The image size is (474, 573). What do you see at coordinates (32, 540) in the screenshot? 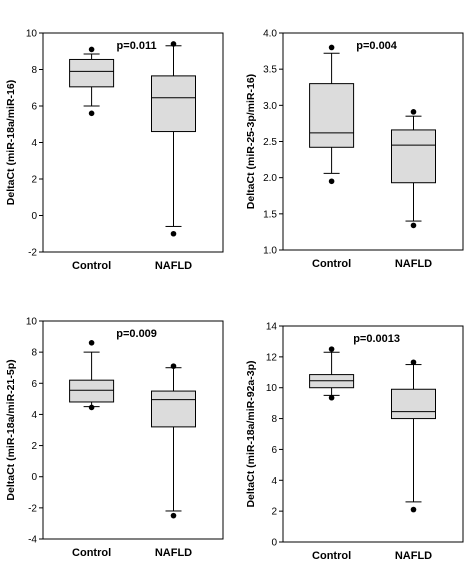
I see `y-tick-label: -4` at bounding box center [32, 540].